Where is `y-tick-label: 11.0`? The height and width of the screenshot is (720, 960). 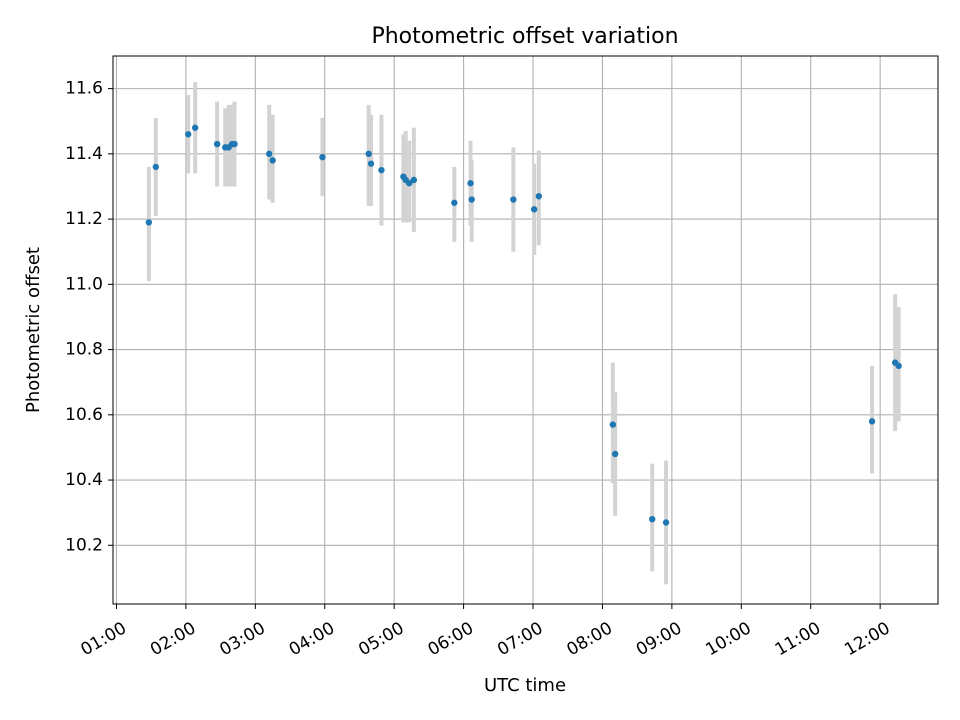
y-tick-label: 11.0 is located at coordinates (84, 284).